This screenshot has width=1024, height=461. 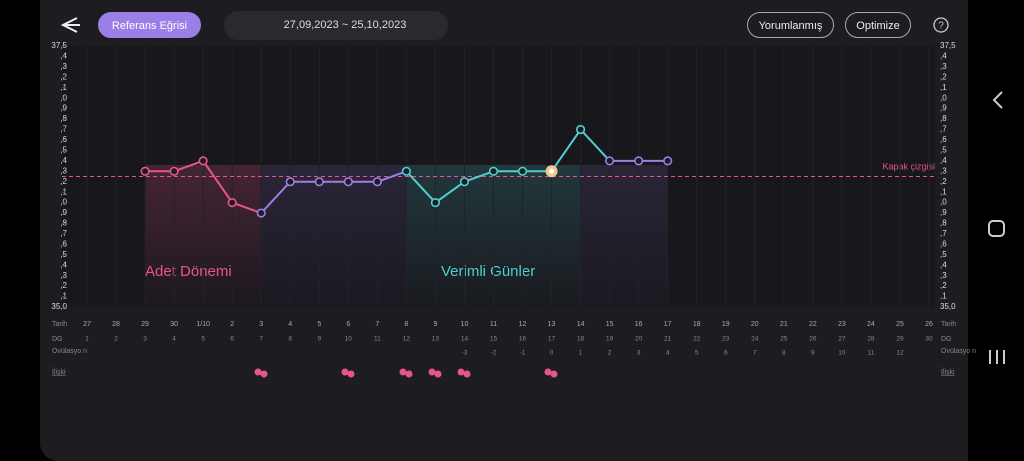 What do you see at coordinates (406, 324) in the screenshot?
I see `x-tick-label: 8` at bounding box center [406, 324].